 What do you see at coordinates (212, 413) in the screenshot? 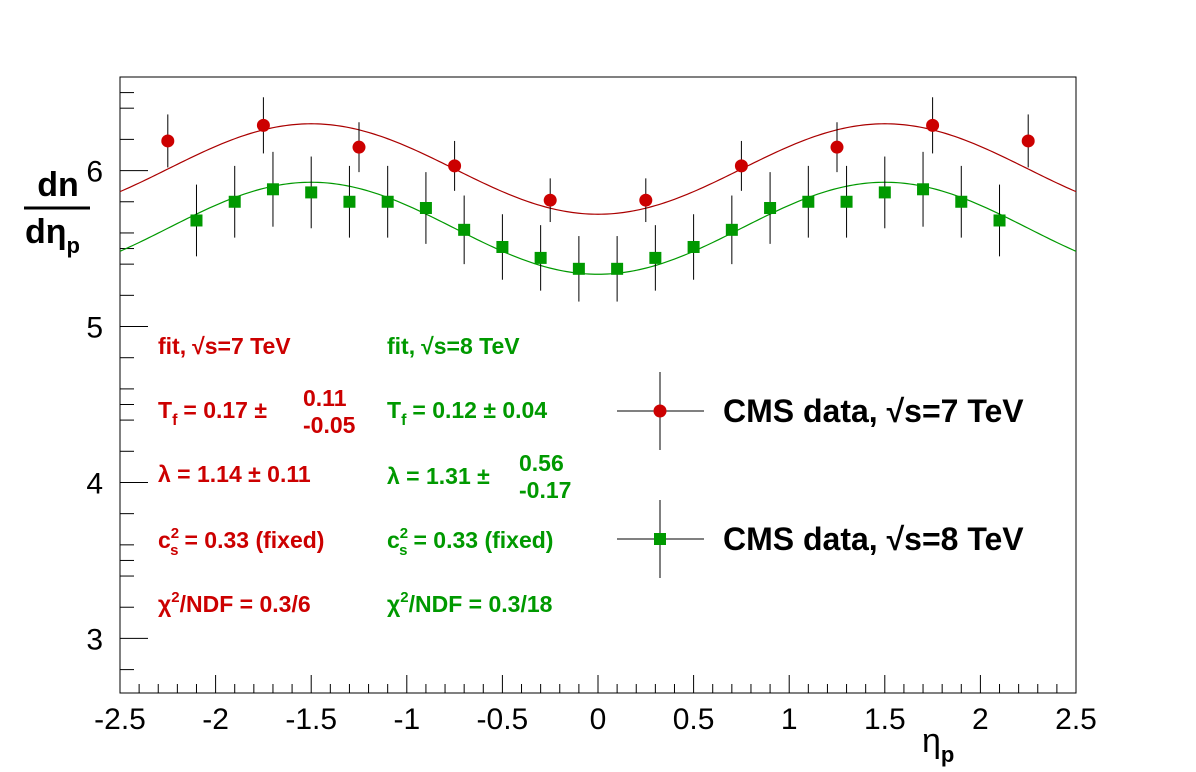
I see `ann-7tev-tf: Tf = 0.17 ±` at bounding box center [212, 413].